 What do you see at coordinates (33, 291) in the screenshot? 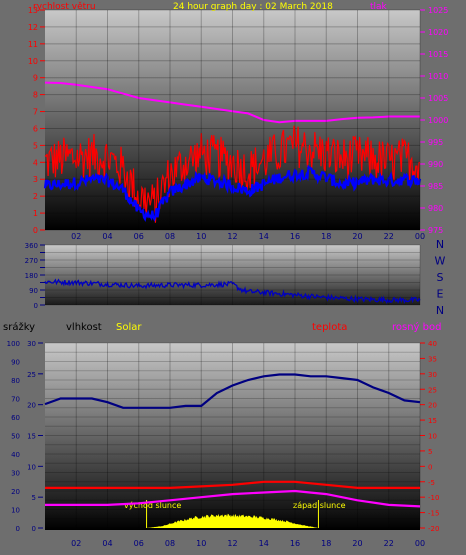
I see `direction-tick-label: 90` at bounding box center [33, 291].